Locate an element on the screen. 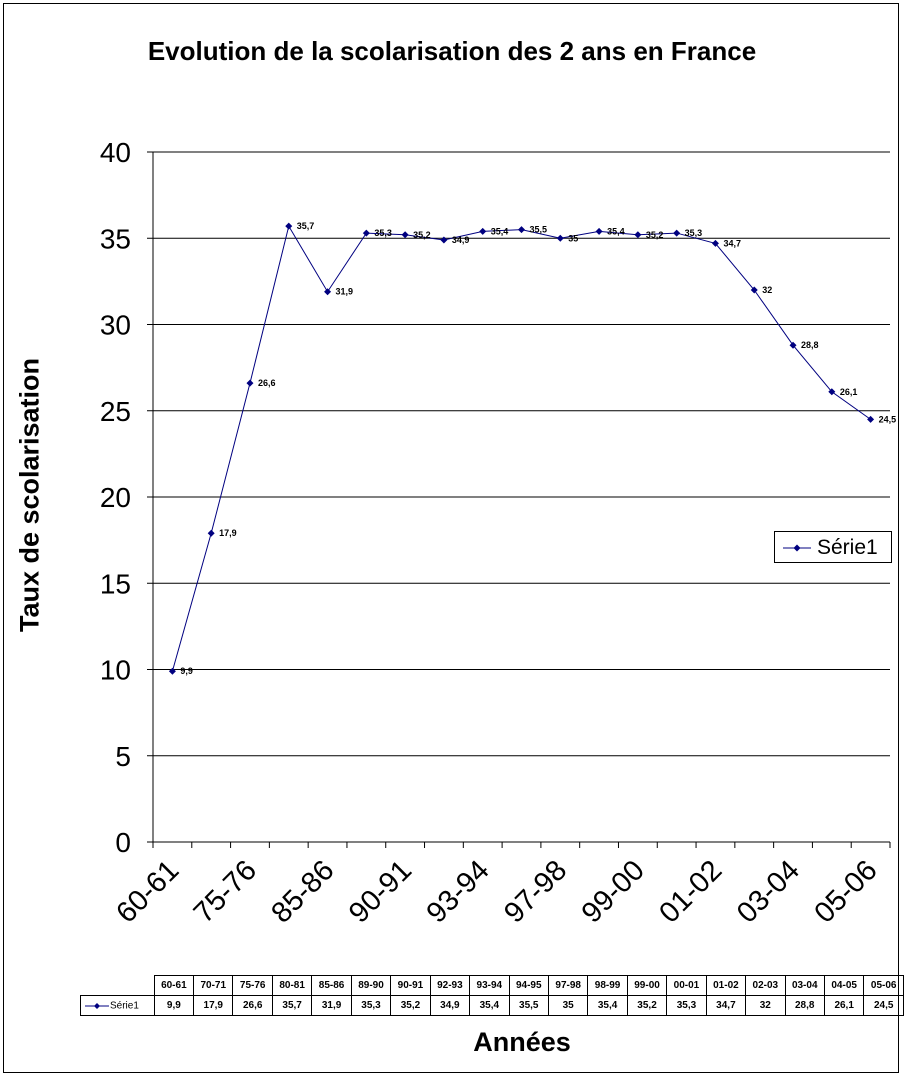  data-table-series-label: Série1 is located at coordinates (117, 1005).